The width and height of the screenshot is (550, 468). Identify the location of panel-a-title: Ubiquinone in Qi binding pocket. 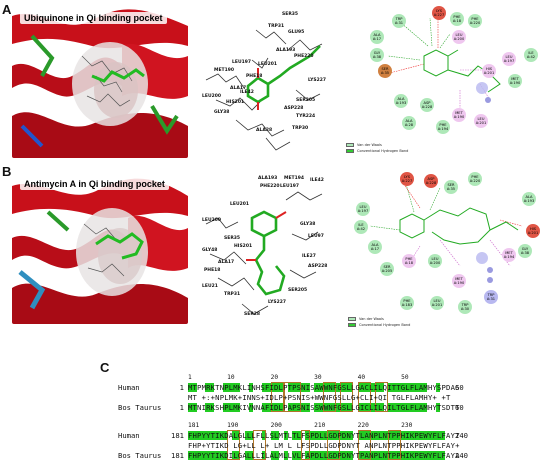
(93, 18).